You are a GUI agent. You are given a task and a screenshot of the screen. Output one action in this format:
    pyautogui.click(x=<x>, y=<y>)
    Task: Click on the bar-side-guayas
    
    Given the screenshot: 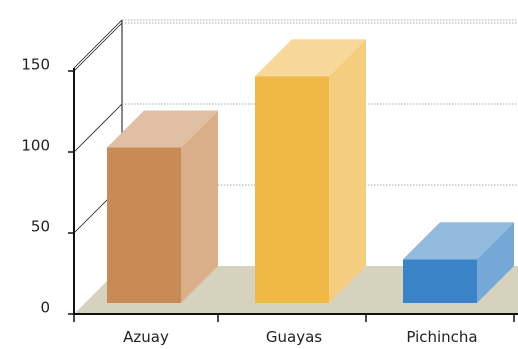 What is the action you would take?
    pyautogui.click(x=347, y=171)
    